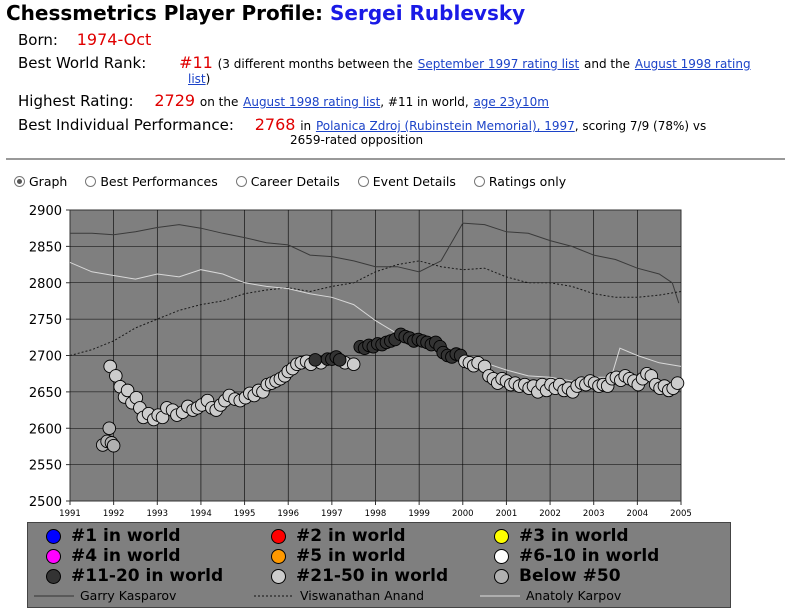 The height and width of the screenshot is (611, 789). I want to click on x-tick-label: 1997, so click(332, 514).